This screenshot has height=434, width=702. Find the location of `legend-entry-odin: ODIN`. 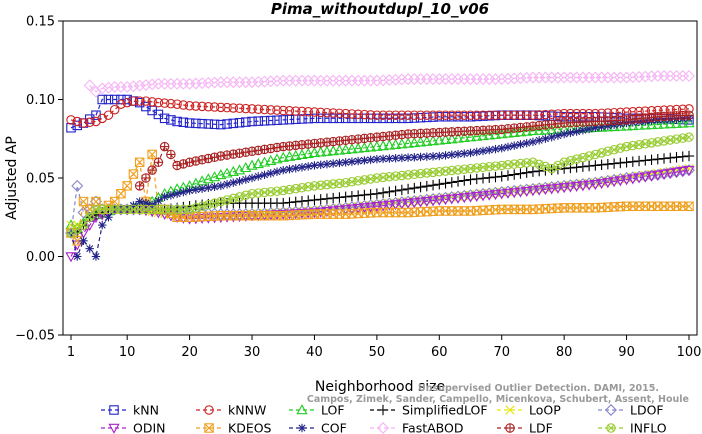

legend-entry-odin: ODIN is located at coordinates (133, 427).